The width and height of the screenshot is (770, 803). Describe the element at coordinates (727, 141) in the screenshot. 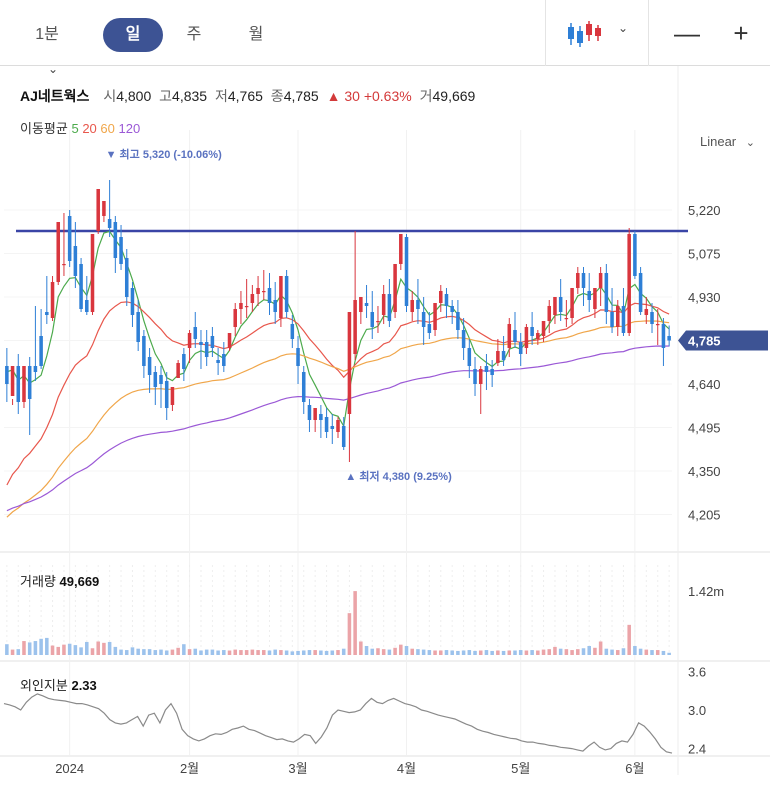

I see `scale-select: Linear ⌄` at that location.